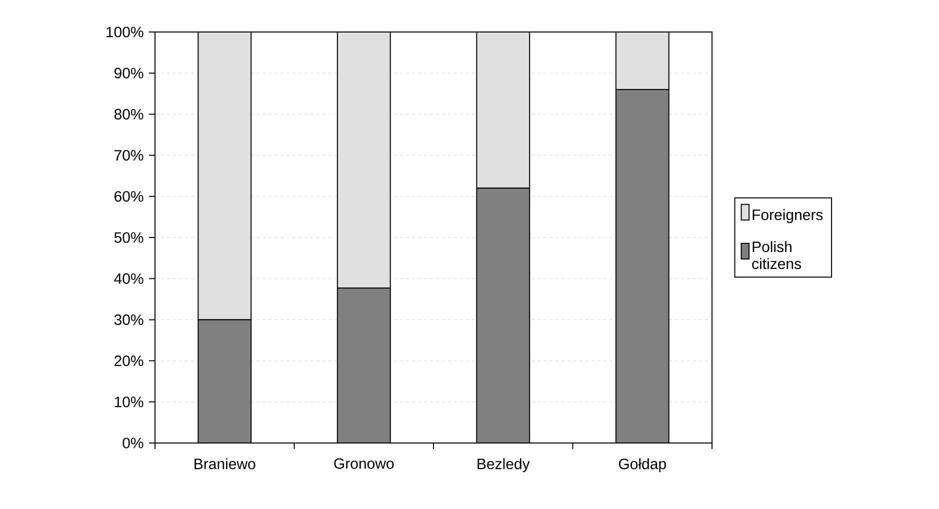  I want to click on y-tick-label: 60%, so click(129, 196).